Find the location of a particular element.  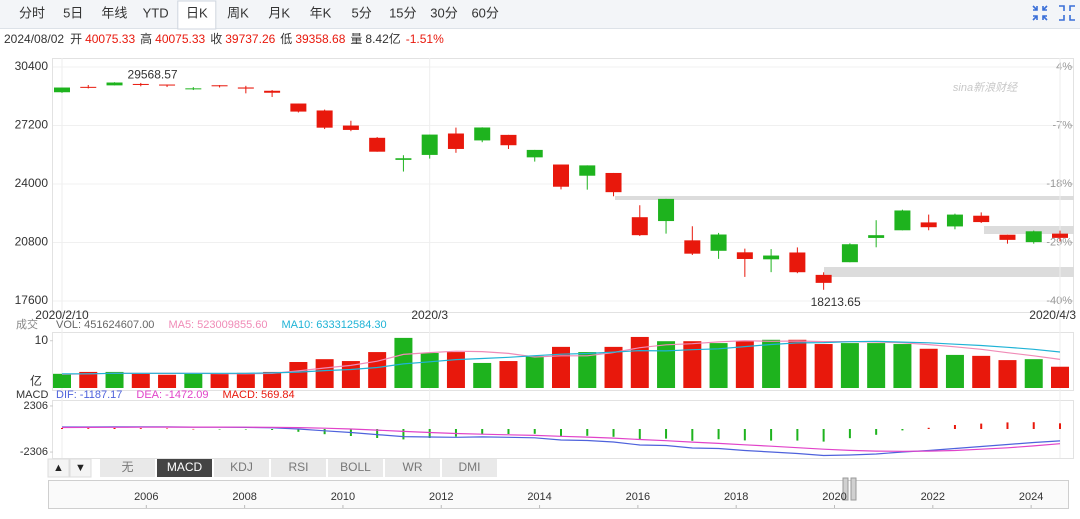

period-tab: 年K is located at coordinates (321, 12).